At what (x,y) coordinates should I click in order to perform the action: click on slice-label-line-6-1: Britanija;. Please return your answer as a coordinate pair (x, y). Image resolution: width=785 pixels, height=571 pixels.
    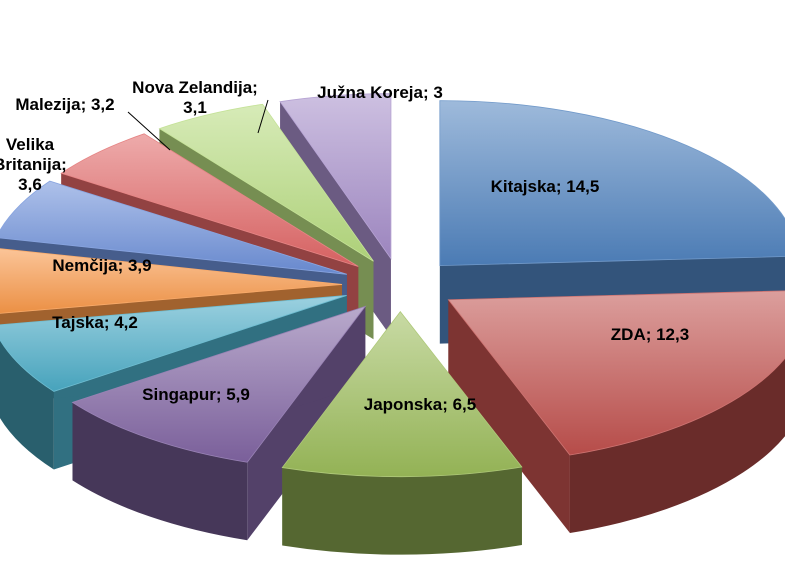
    Looking at the image, I should click on (33, 164).